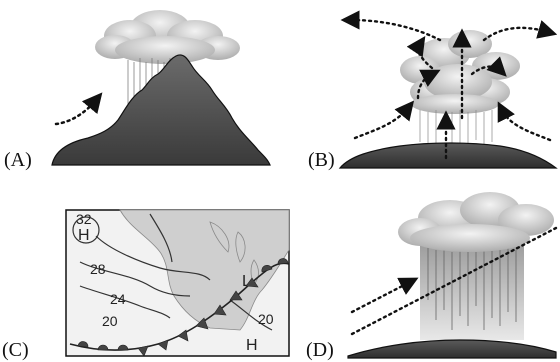 The image size is (560, 362). Describe the element at coordinates (118, 299) in the screenshot. I see `panel-c-isobar-24: 24` at that location.